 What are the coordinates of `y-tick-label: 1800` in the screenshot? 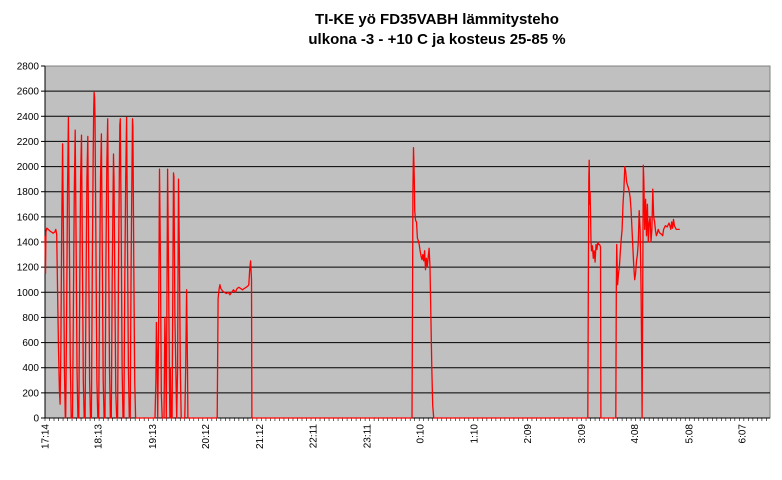 It's located at (28, 192).